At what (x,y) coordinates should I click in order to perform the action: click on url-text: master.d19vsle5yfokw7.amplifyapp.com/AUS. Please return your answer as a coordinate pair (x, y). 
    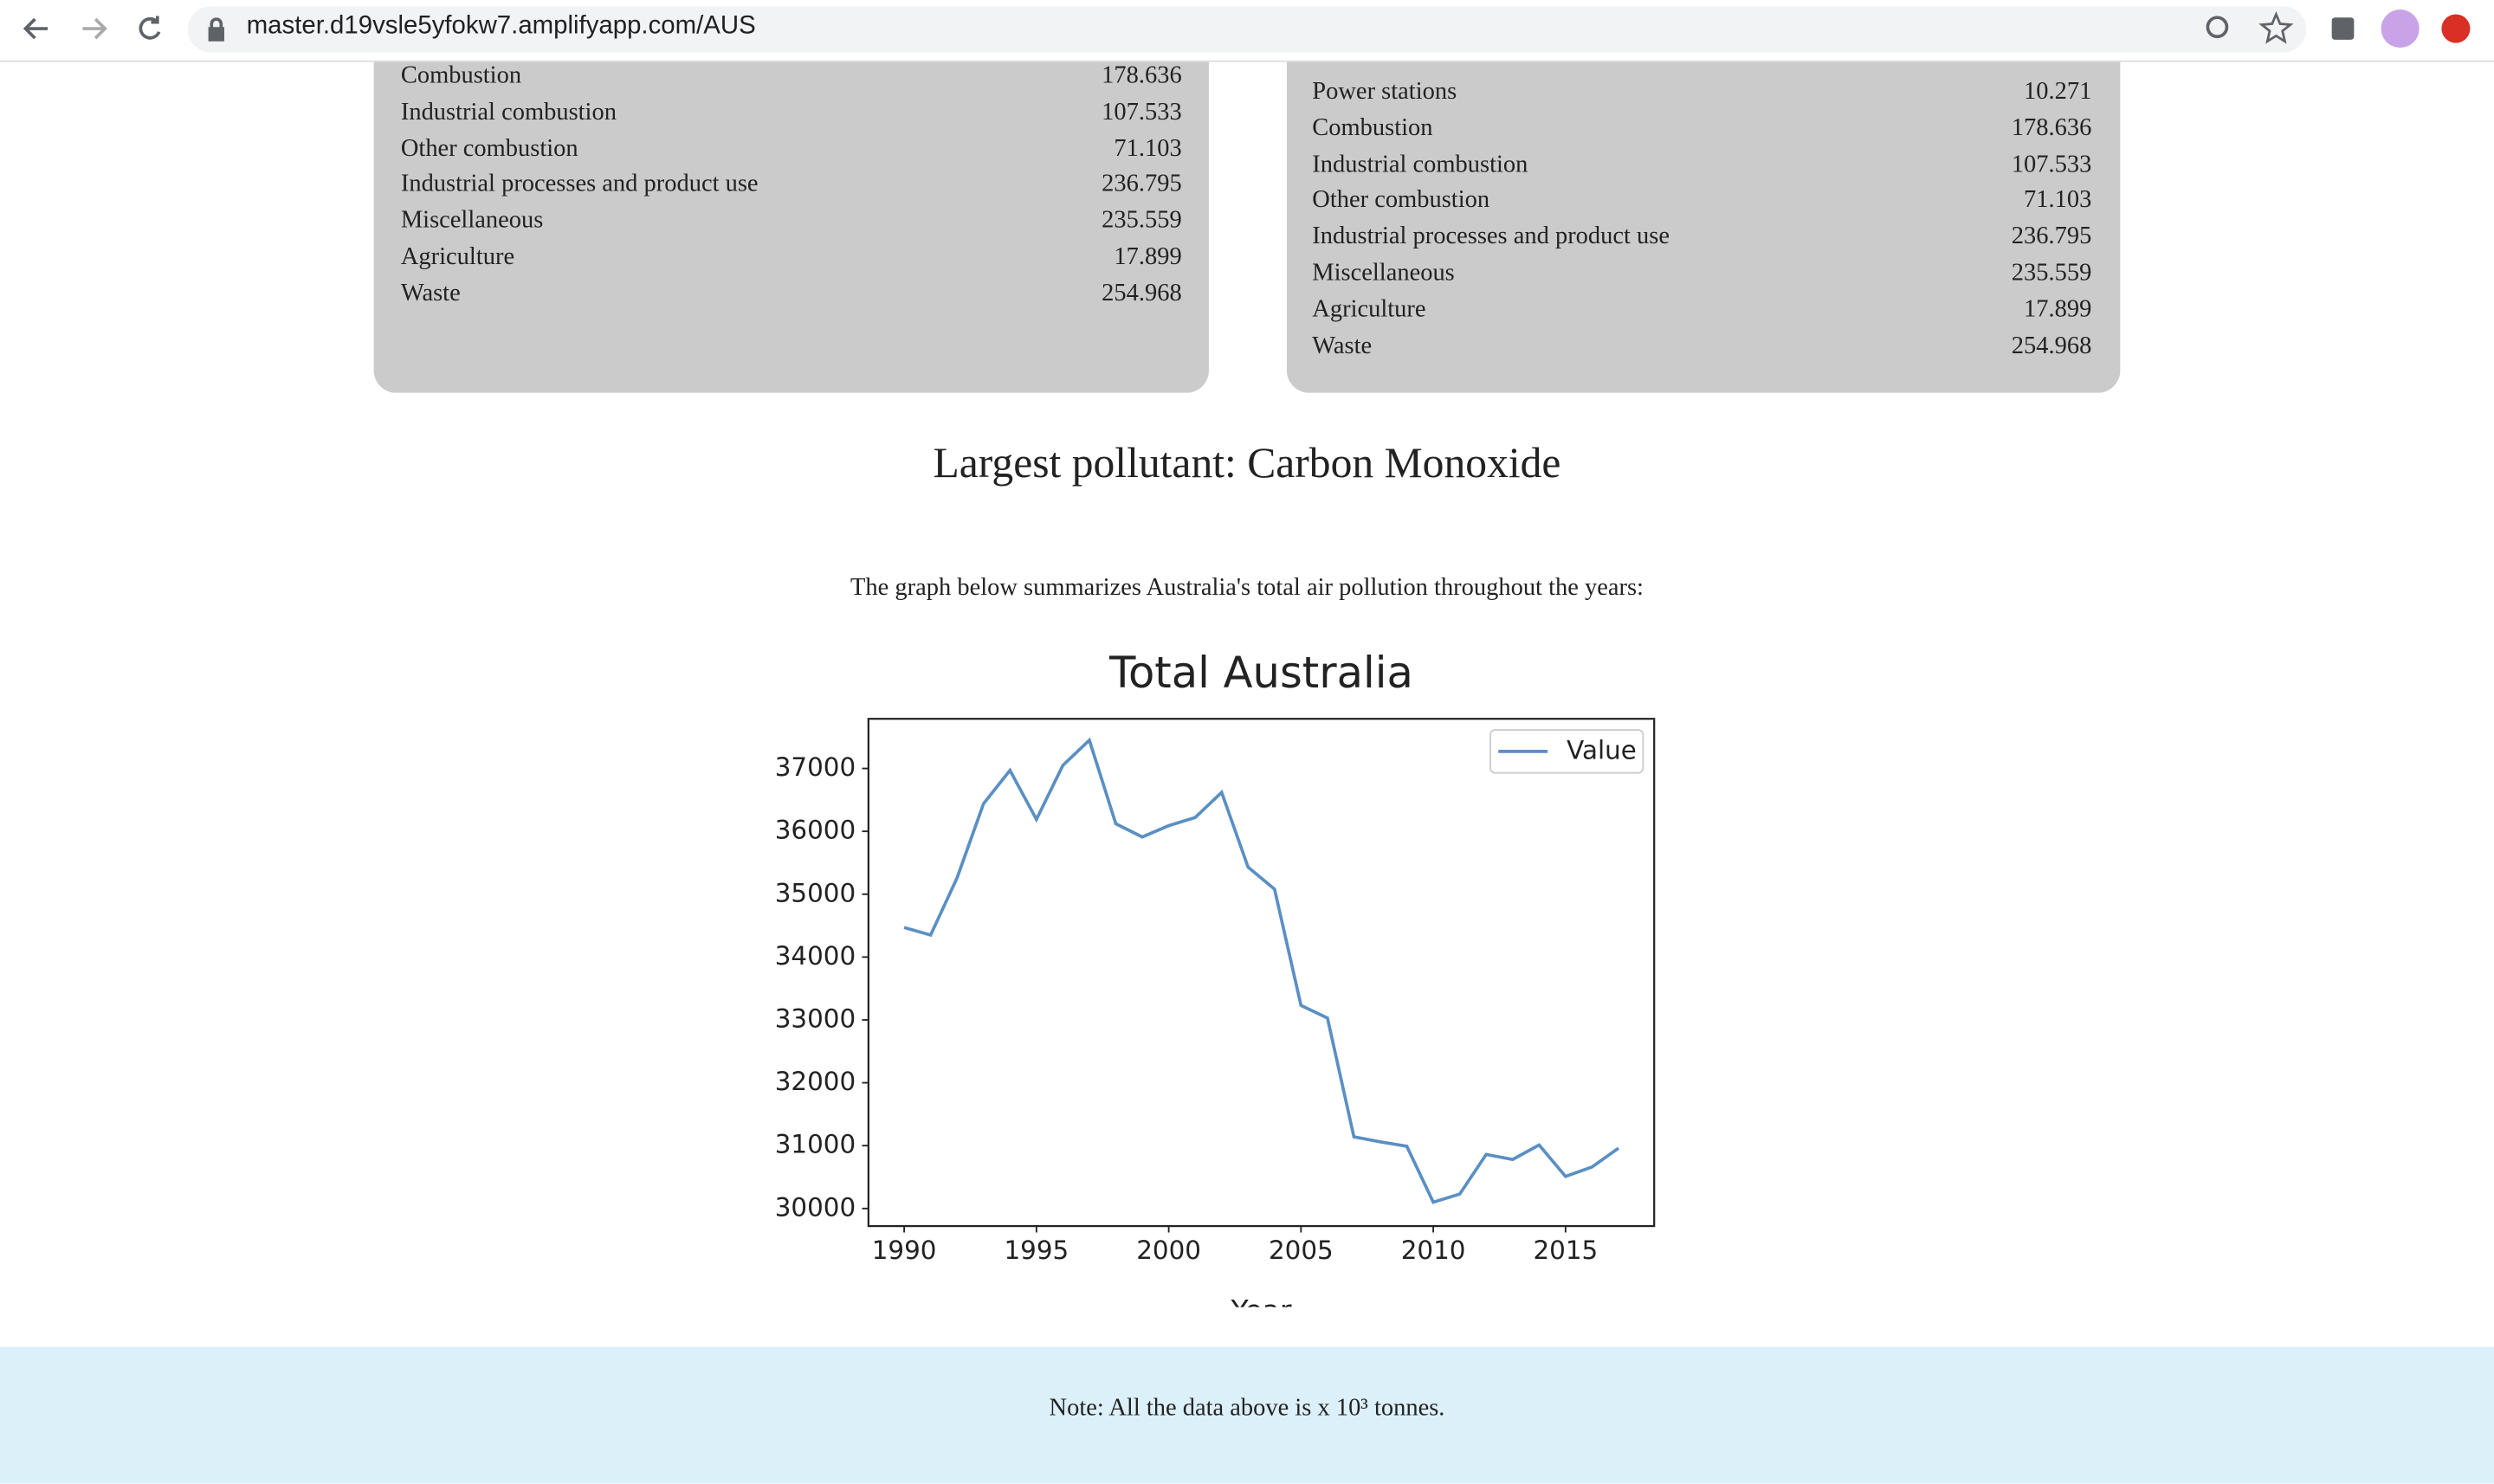
    Looking at the image, I should click on (501, 26).